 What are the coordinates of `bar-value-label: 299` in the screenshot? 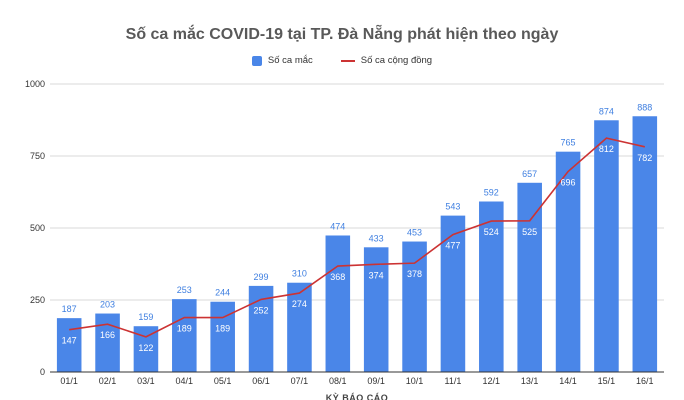 It's located at (261, 277).